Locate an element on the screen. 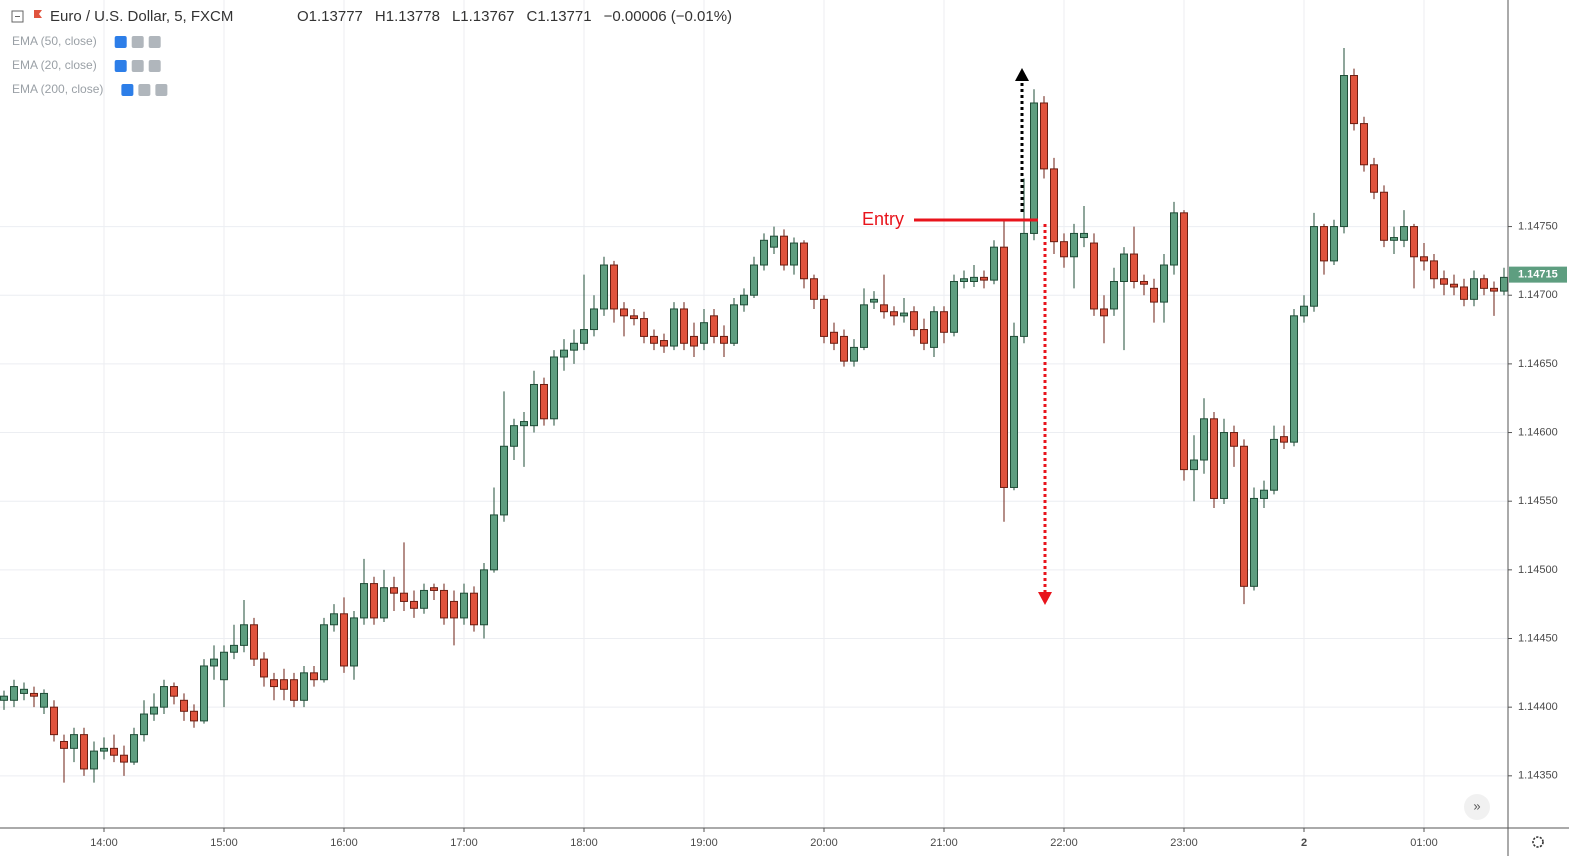  scroll-button-icon: » is located at coordinates (1476, 805).